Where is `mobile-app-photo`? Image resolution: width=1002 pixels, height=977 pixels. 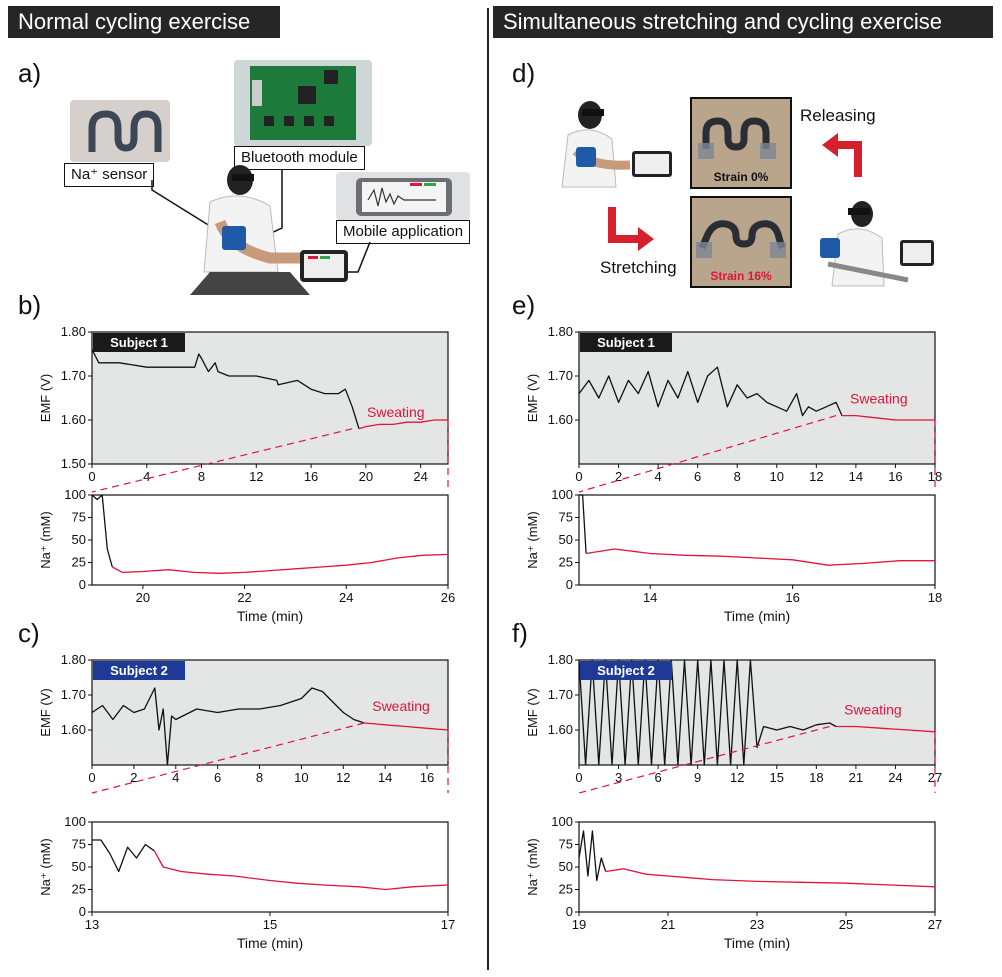 mobile-app-photo is located at coordinates (403, 196).